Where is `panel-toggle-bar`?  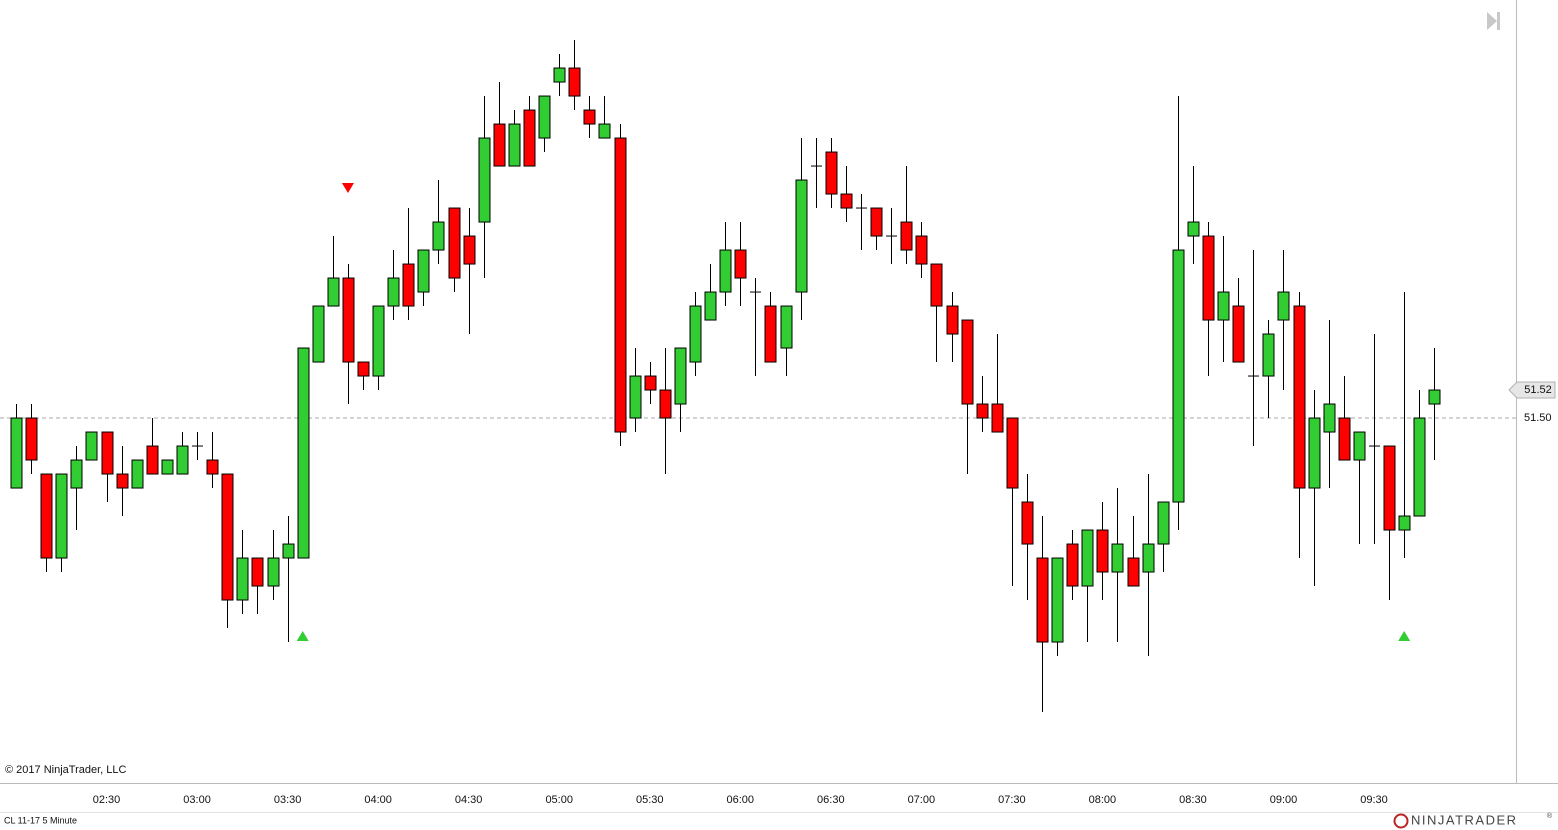
panel-toggle-bar is located at coordinates (1498, 21).